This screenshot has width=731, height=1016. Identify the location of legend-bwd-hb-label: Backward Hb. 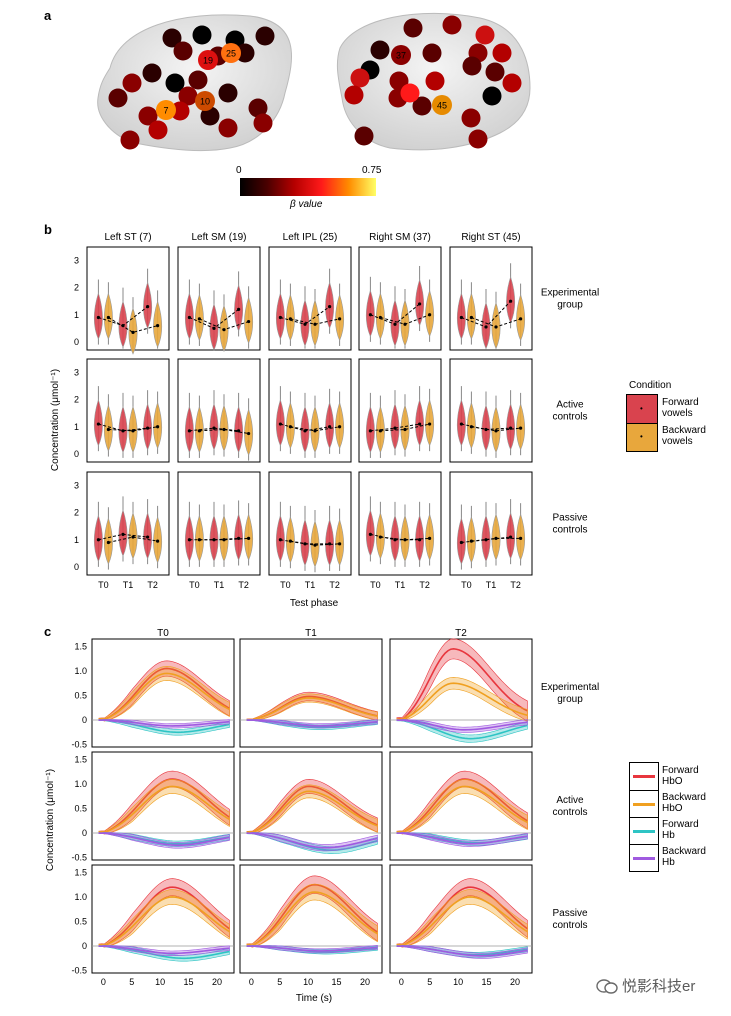
(684, 857).